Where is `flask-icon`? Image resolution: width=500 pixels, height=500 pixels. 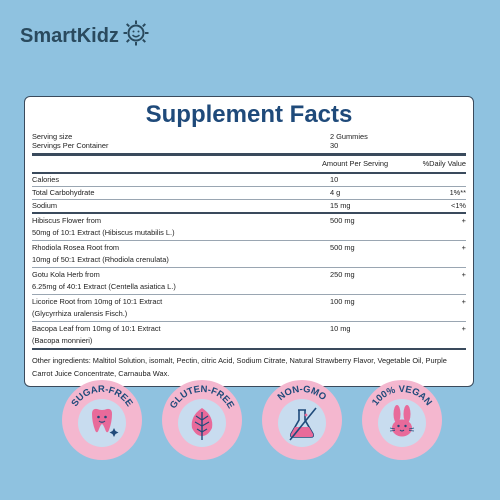
flask-icon is located at coordinates (303, 424).